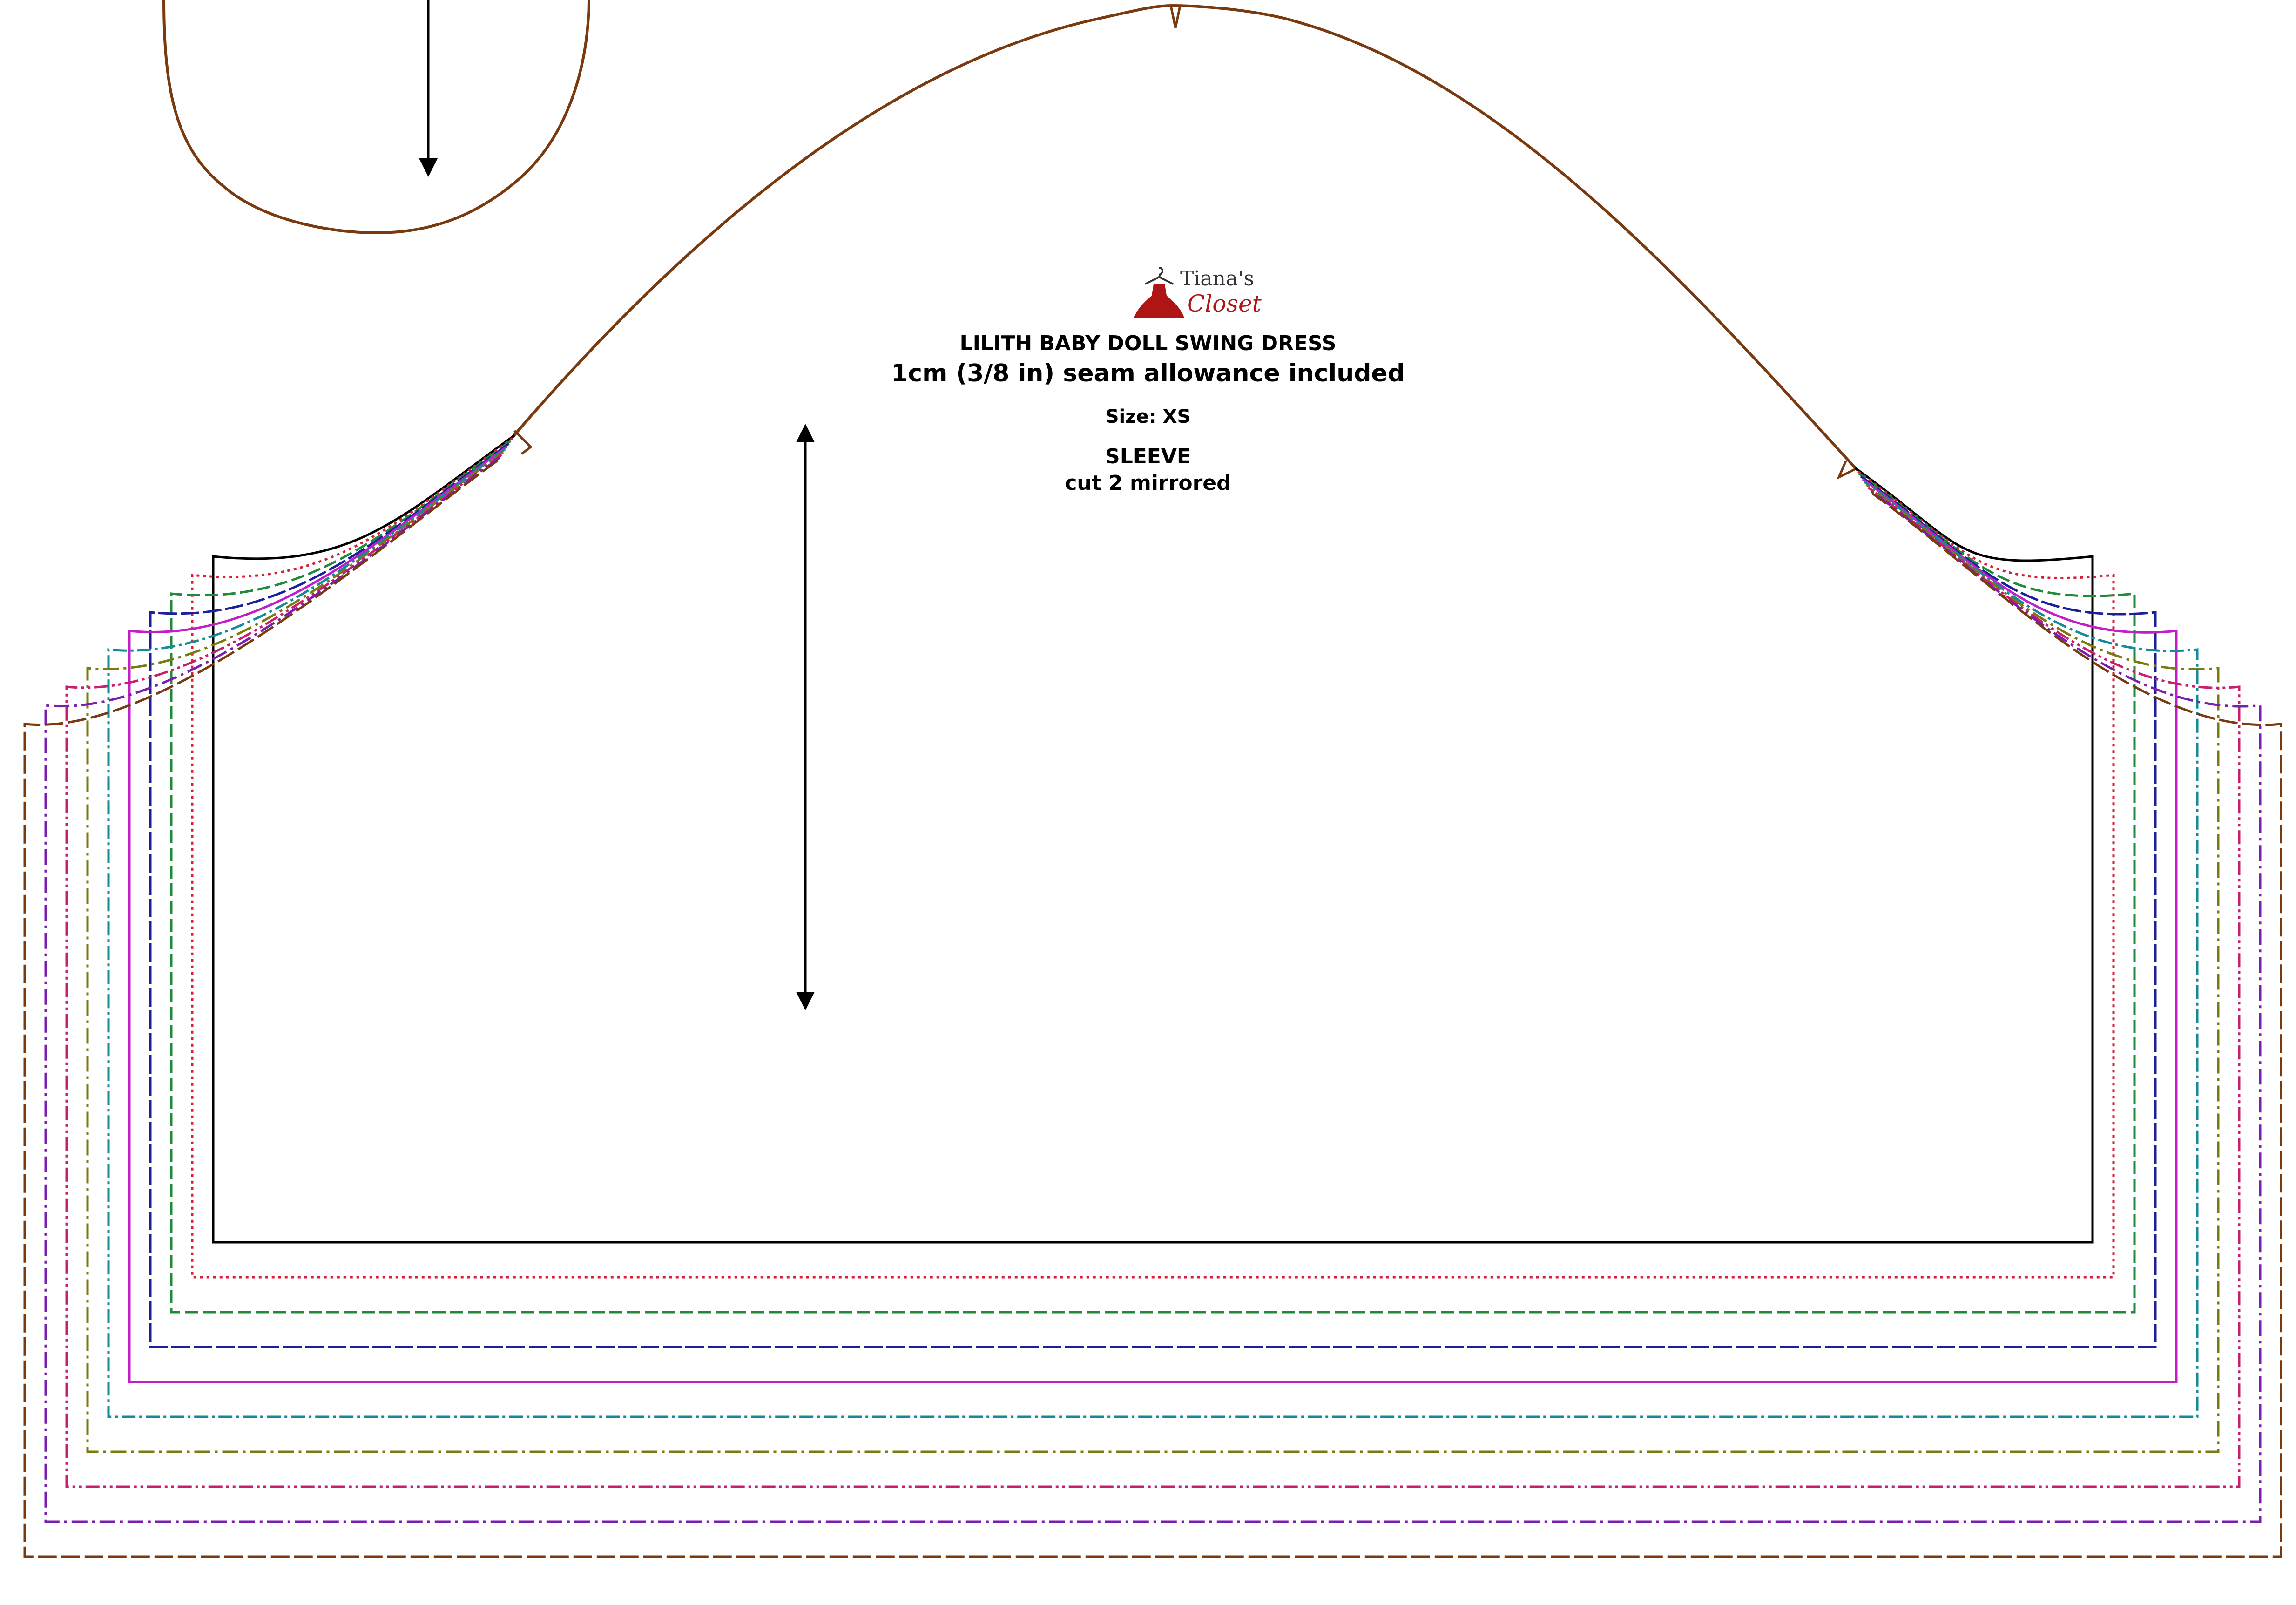  I want to click on size-label: Size: XS, so click(1148, 417).